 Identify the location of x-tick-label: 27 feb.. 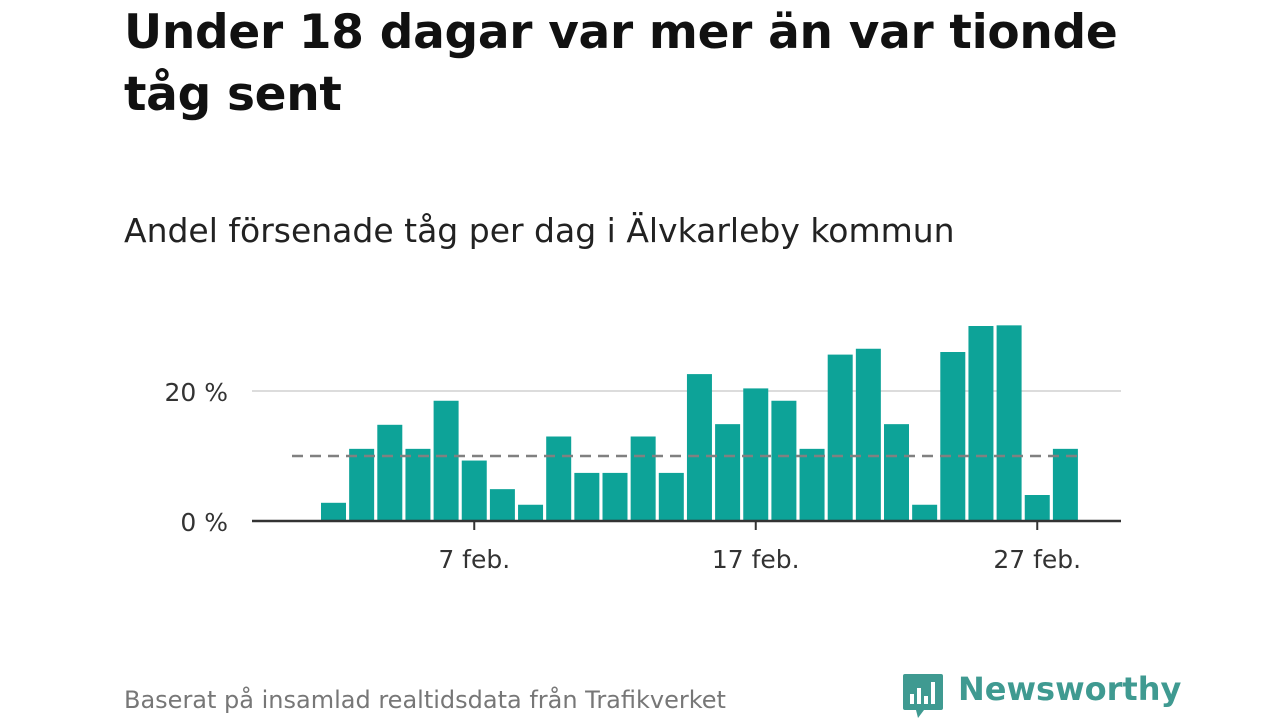
(1037, 559).